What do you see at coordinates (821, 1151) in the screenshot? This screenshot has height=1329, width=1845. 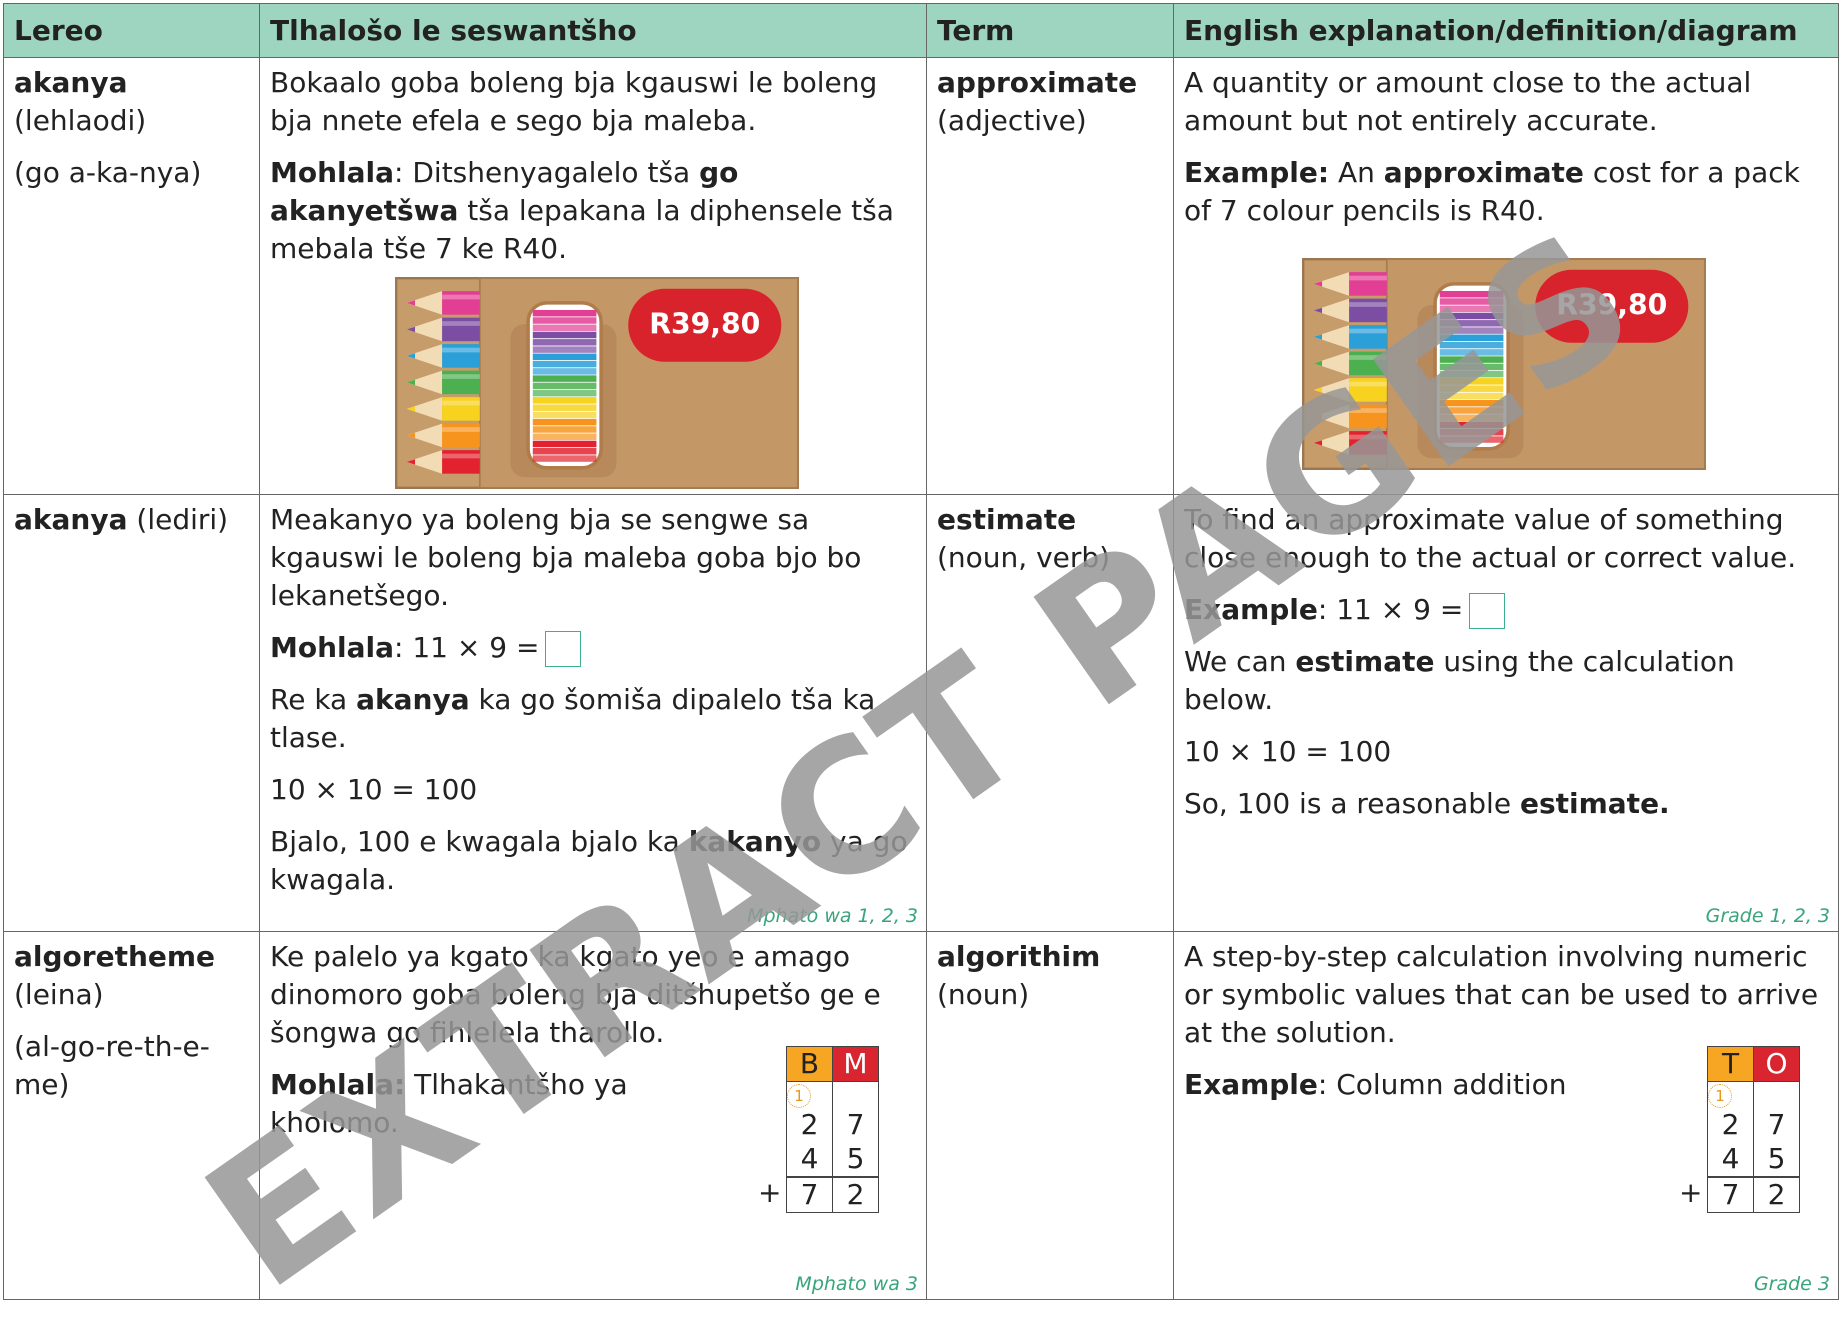 I see `column-addition: B M 1 2 7 4 5 7 2 +` at bounding box center [821, 1151].